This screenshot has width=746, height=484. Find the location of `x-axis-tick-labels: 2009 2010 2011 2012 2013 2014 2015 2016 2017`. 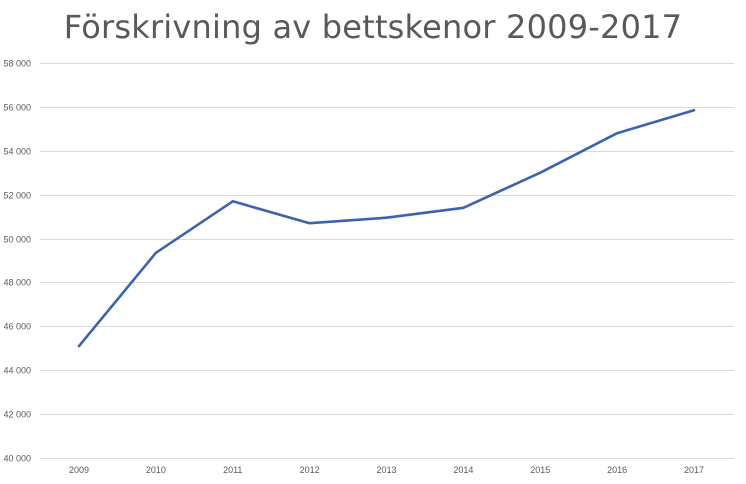

x-axis-tick-labels: 2009 2010 2011 2012 2013 2014 2015 2016 2017 is located at coordinates (386, 470).